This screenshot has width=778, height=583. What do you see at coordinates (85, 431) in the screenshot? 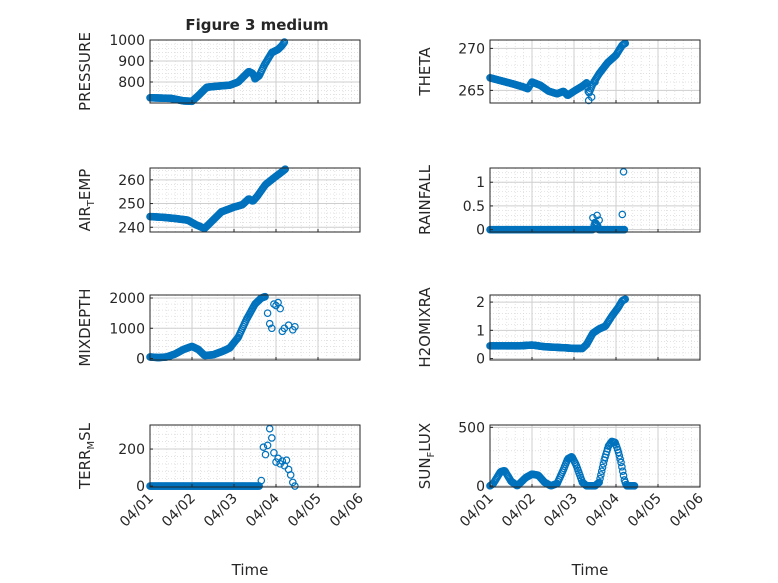
I see `y-axis-label-tail: SL` at bounding box center [85, 431].